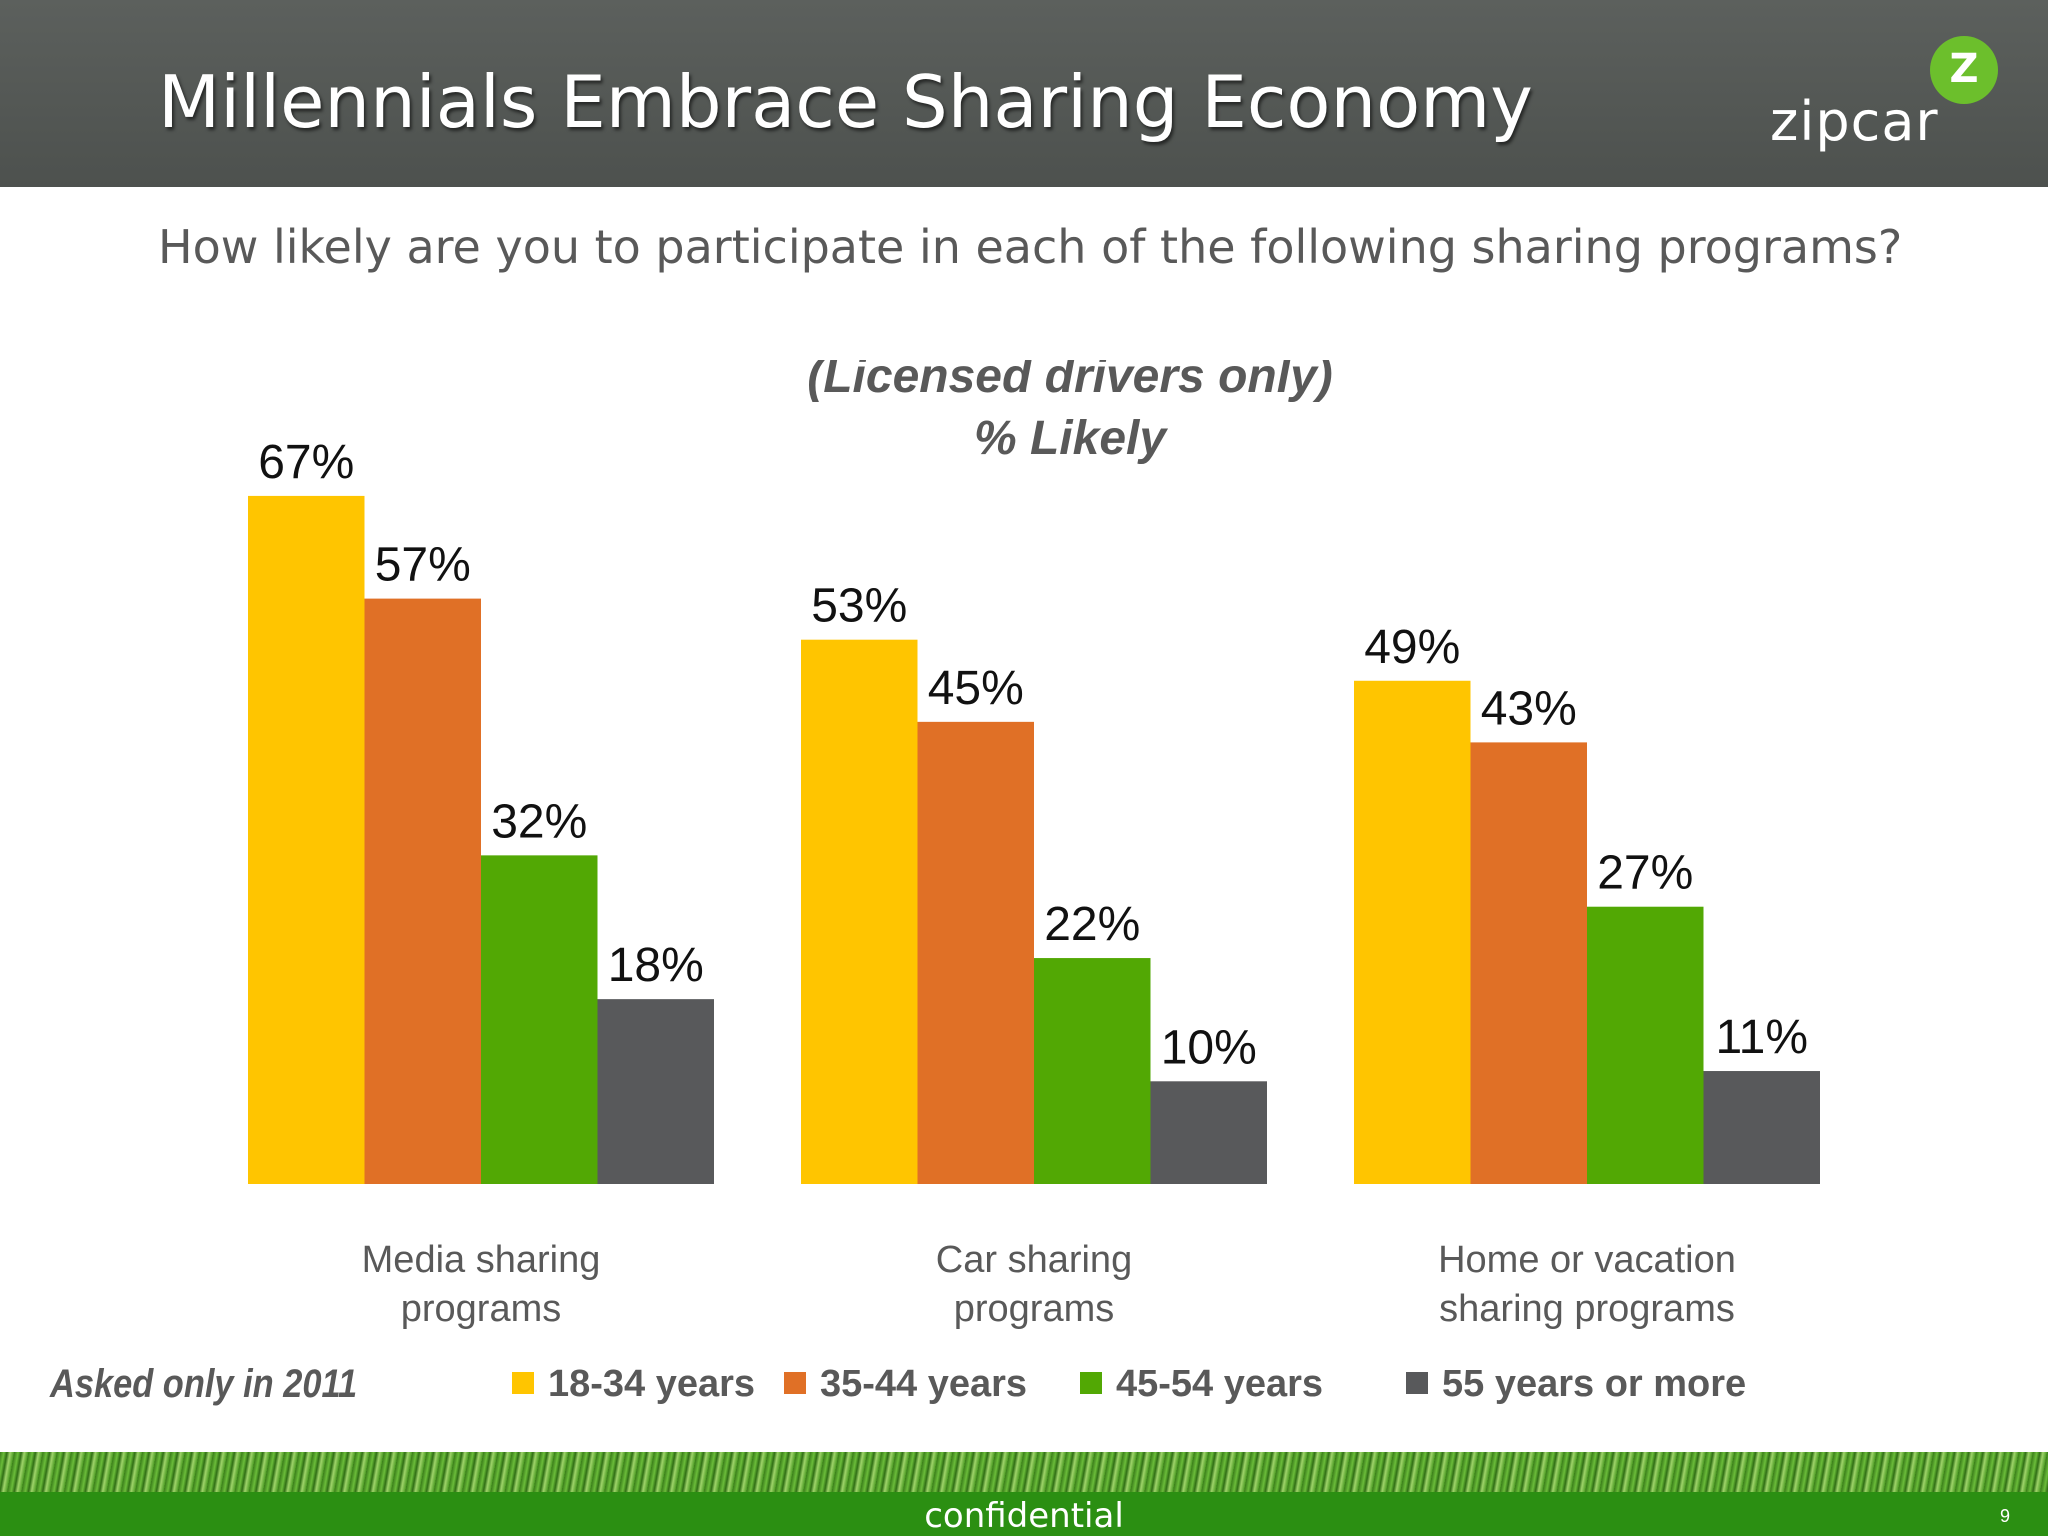 The width and height of the screenshot is (2048, 1536). What do you see at coordinates (1964, 70) in the screenshot?
I see `zipcar-badge-icon: Z` at bounding box center [1964, 70].